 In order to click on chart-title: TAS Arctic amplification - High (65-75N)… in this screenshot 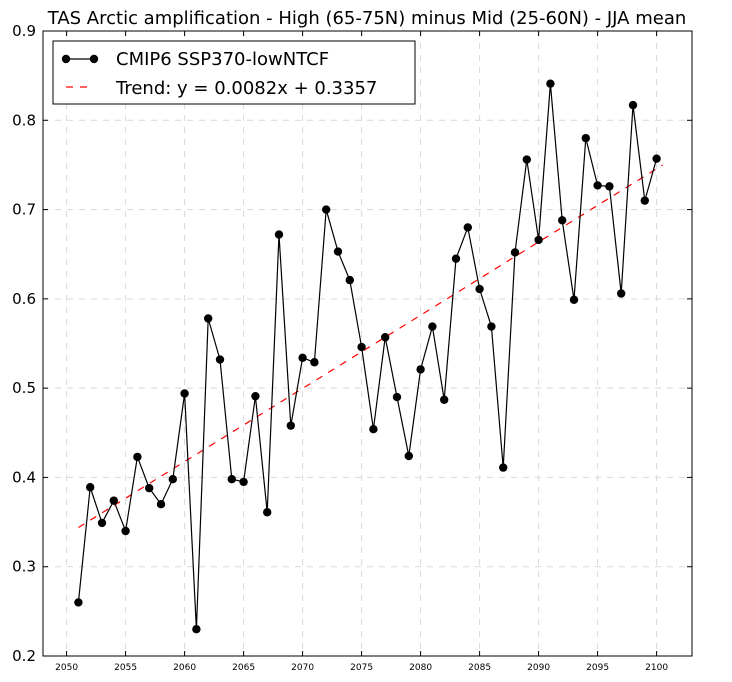, I will do `click(367, 18)`.